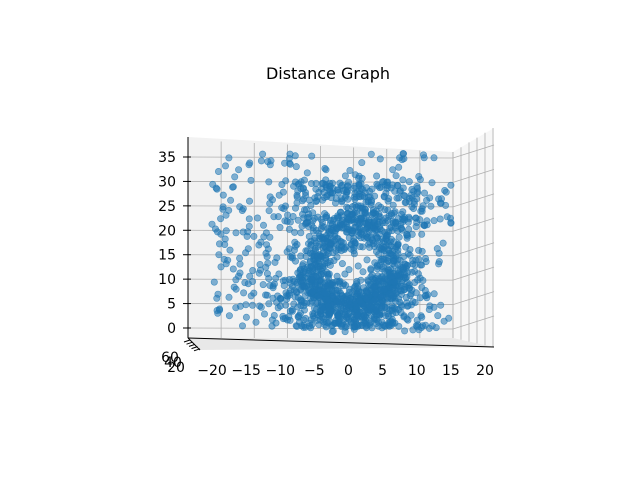 Image resolution: width=640 pixels, height=480 pixels. I want to click on side-pane, so click(473, 237).